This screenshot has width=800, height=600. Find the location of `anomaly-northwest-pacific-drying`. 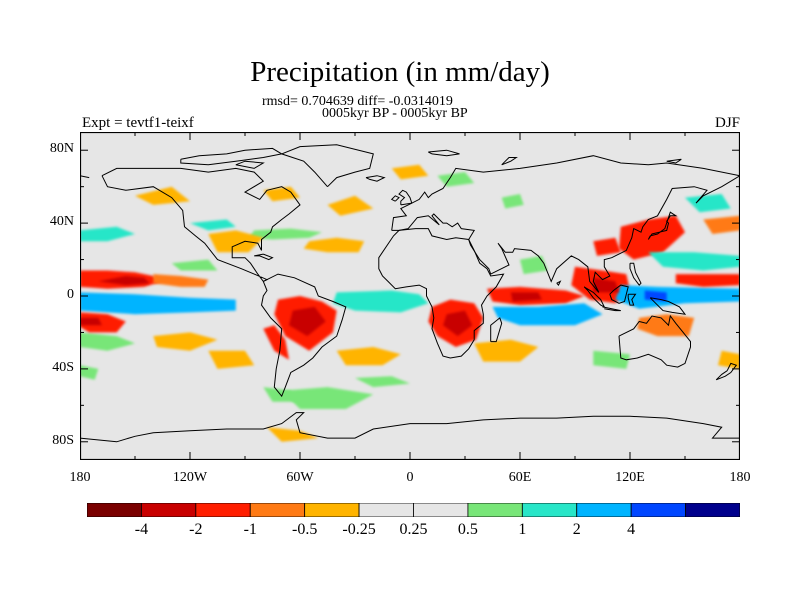

anomaly-northwest-pacific-drying is located at coordinates (652, 237).